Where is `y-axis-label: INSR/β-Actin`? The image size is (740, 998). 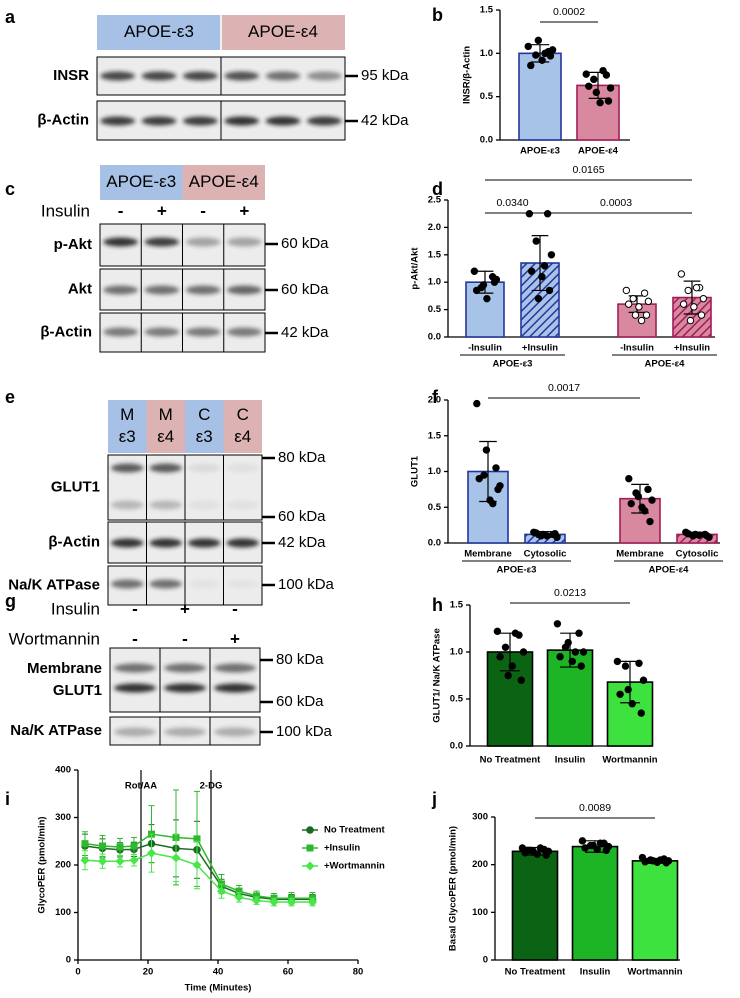 y-axis-label: INSR/β-Actin is located at coordinates (467, 75).